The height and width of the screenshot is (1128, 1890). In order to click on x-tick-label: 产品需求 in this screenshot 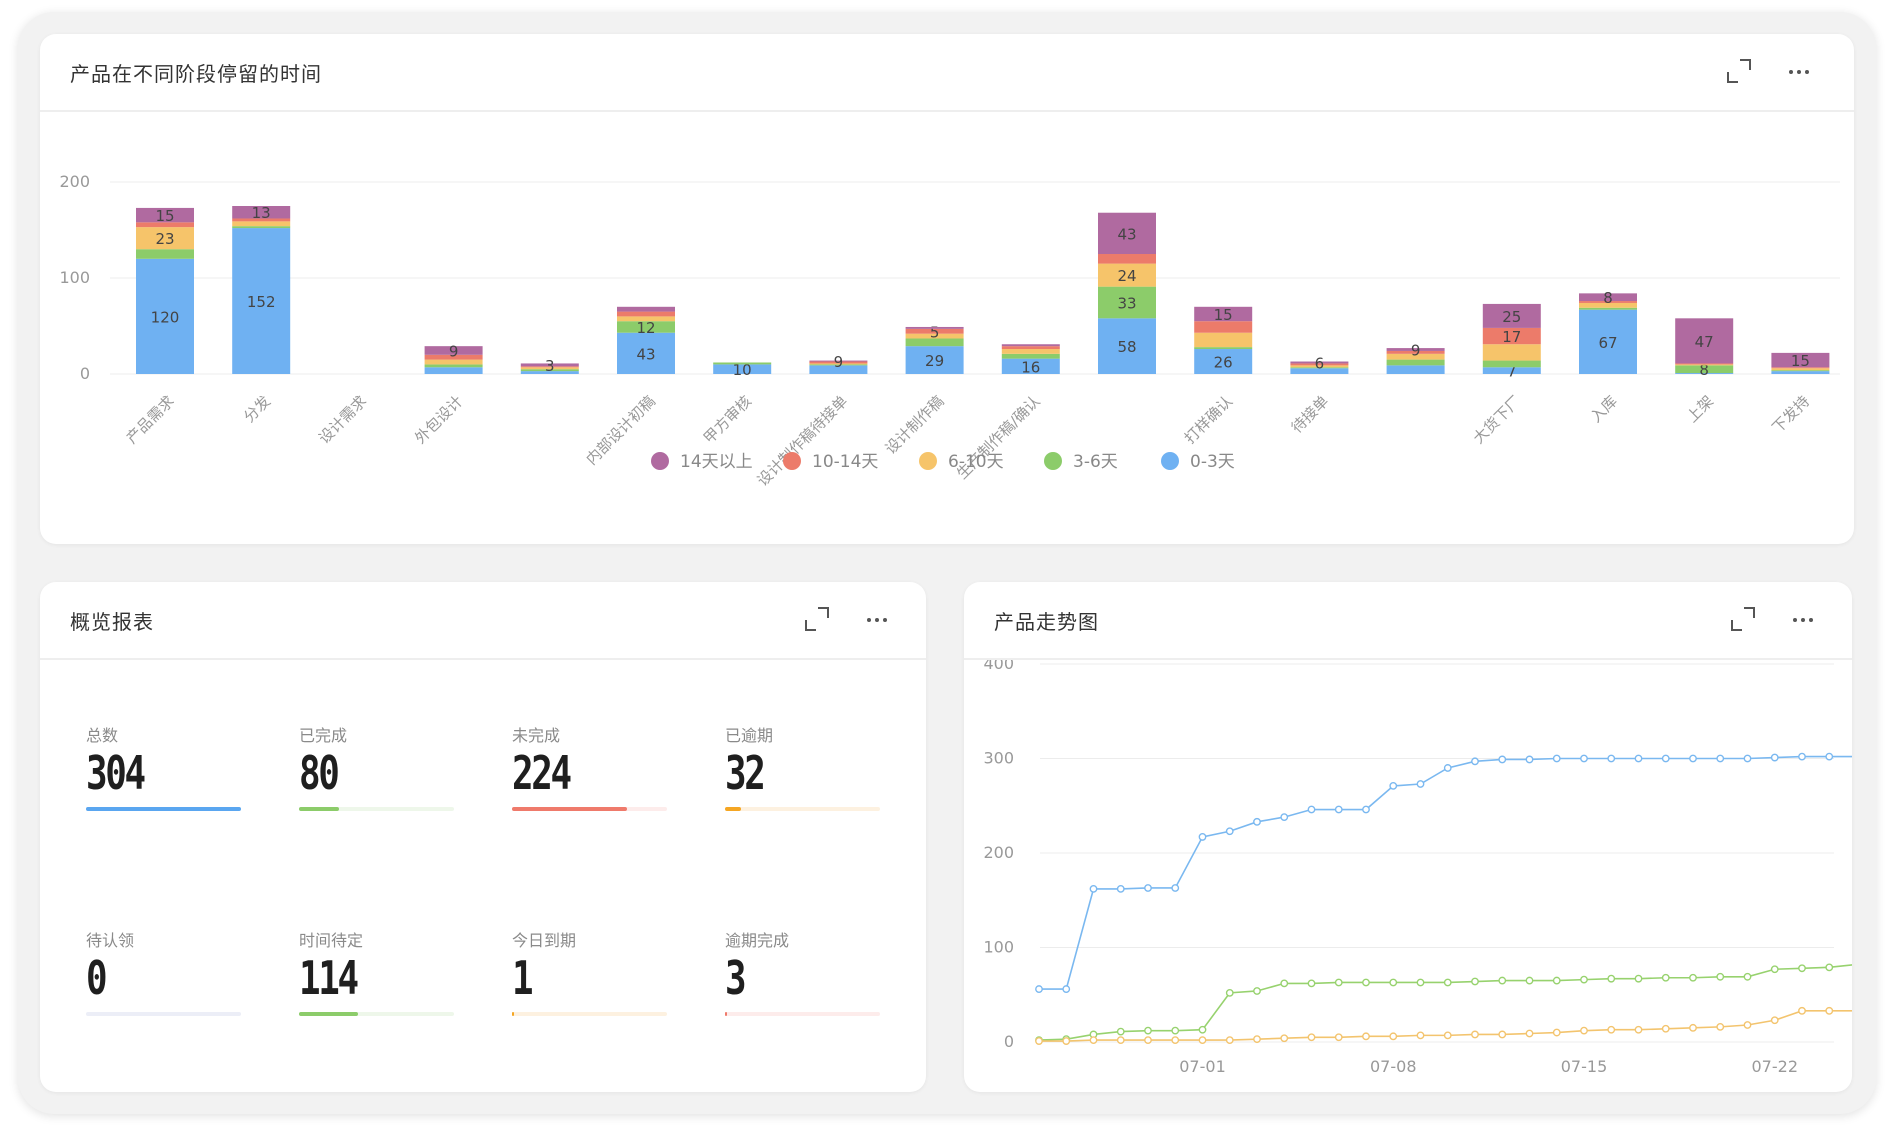, I will do `click(150, 419)`.